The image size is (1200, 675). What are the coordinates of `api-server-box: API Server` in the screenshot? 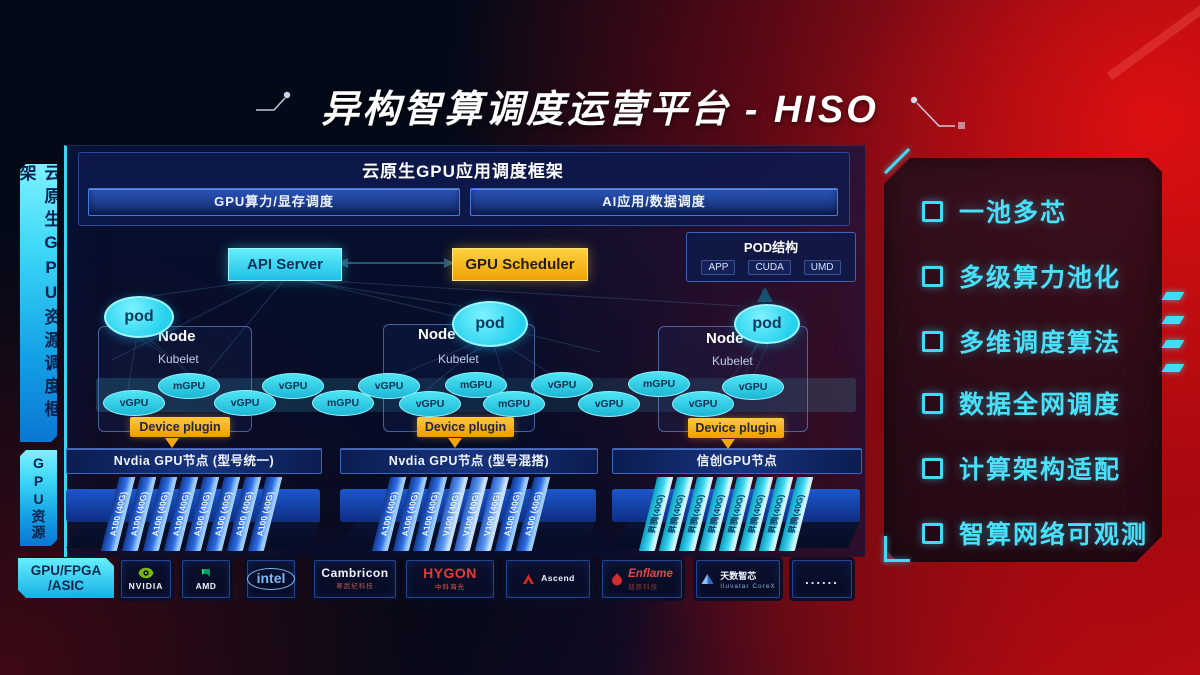 It's located at (285, 264).